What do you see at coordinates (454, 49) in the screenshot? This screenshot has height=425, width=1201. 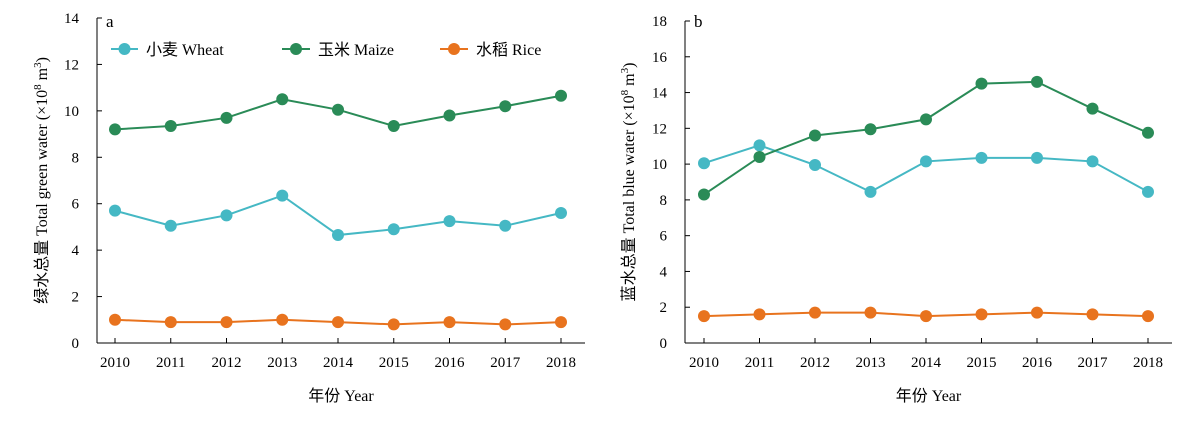 I see `legend-marker-rice` at bounding box center [454, 49].